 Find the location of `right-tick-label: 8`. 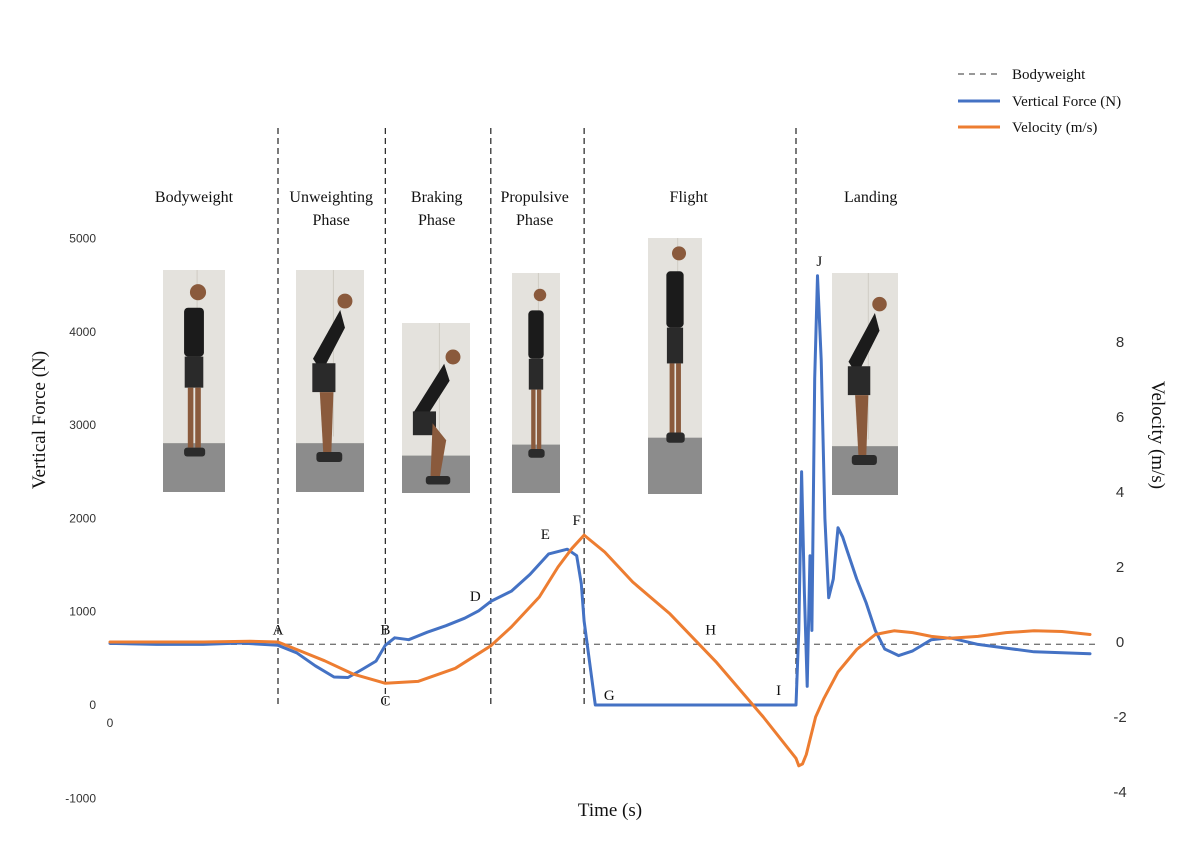

right-tick-label: 8 is located at coordinates (1120, 342).